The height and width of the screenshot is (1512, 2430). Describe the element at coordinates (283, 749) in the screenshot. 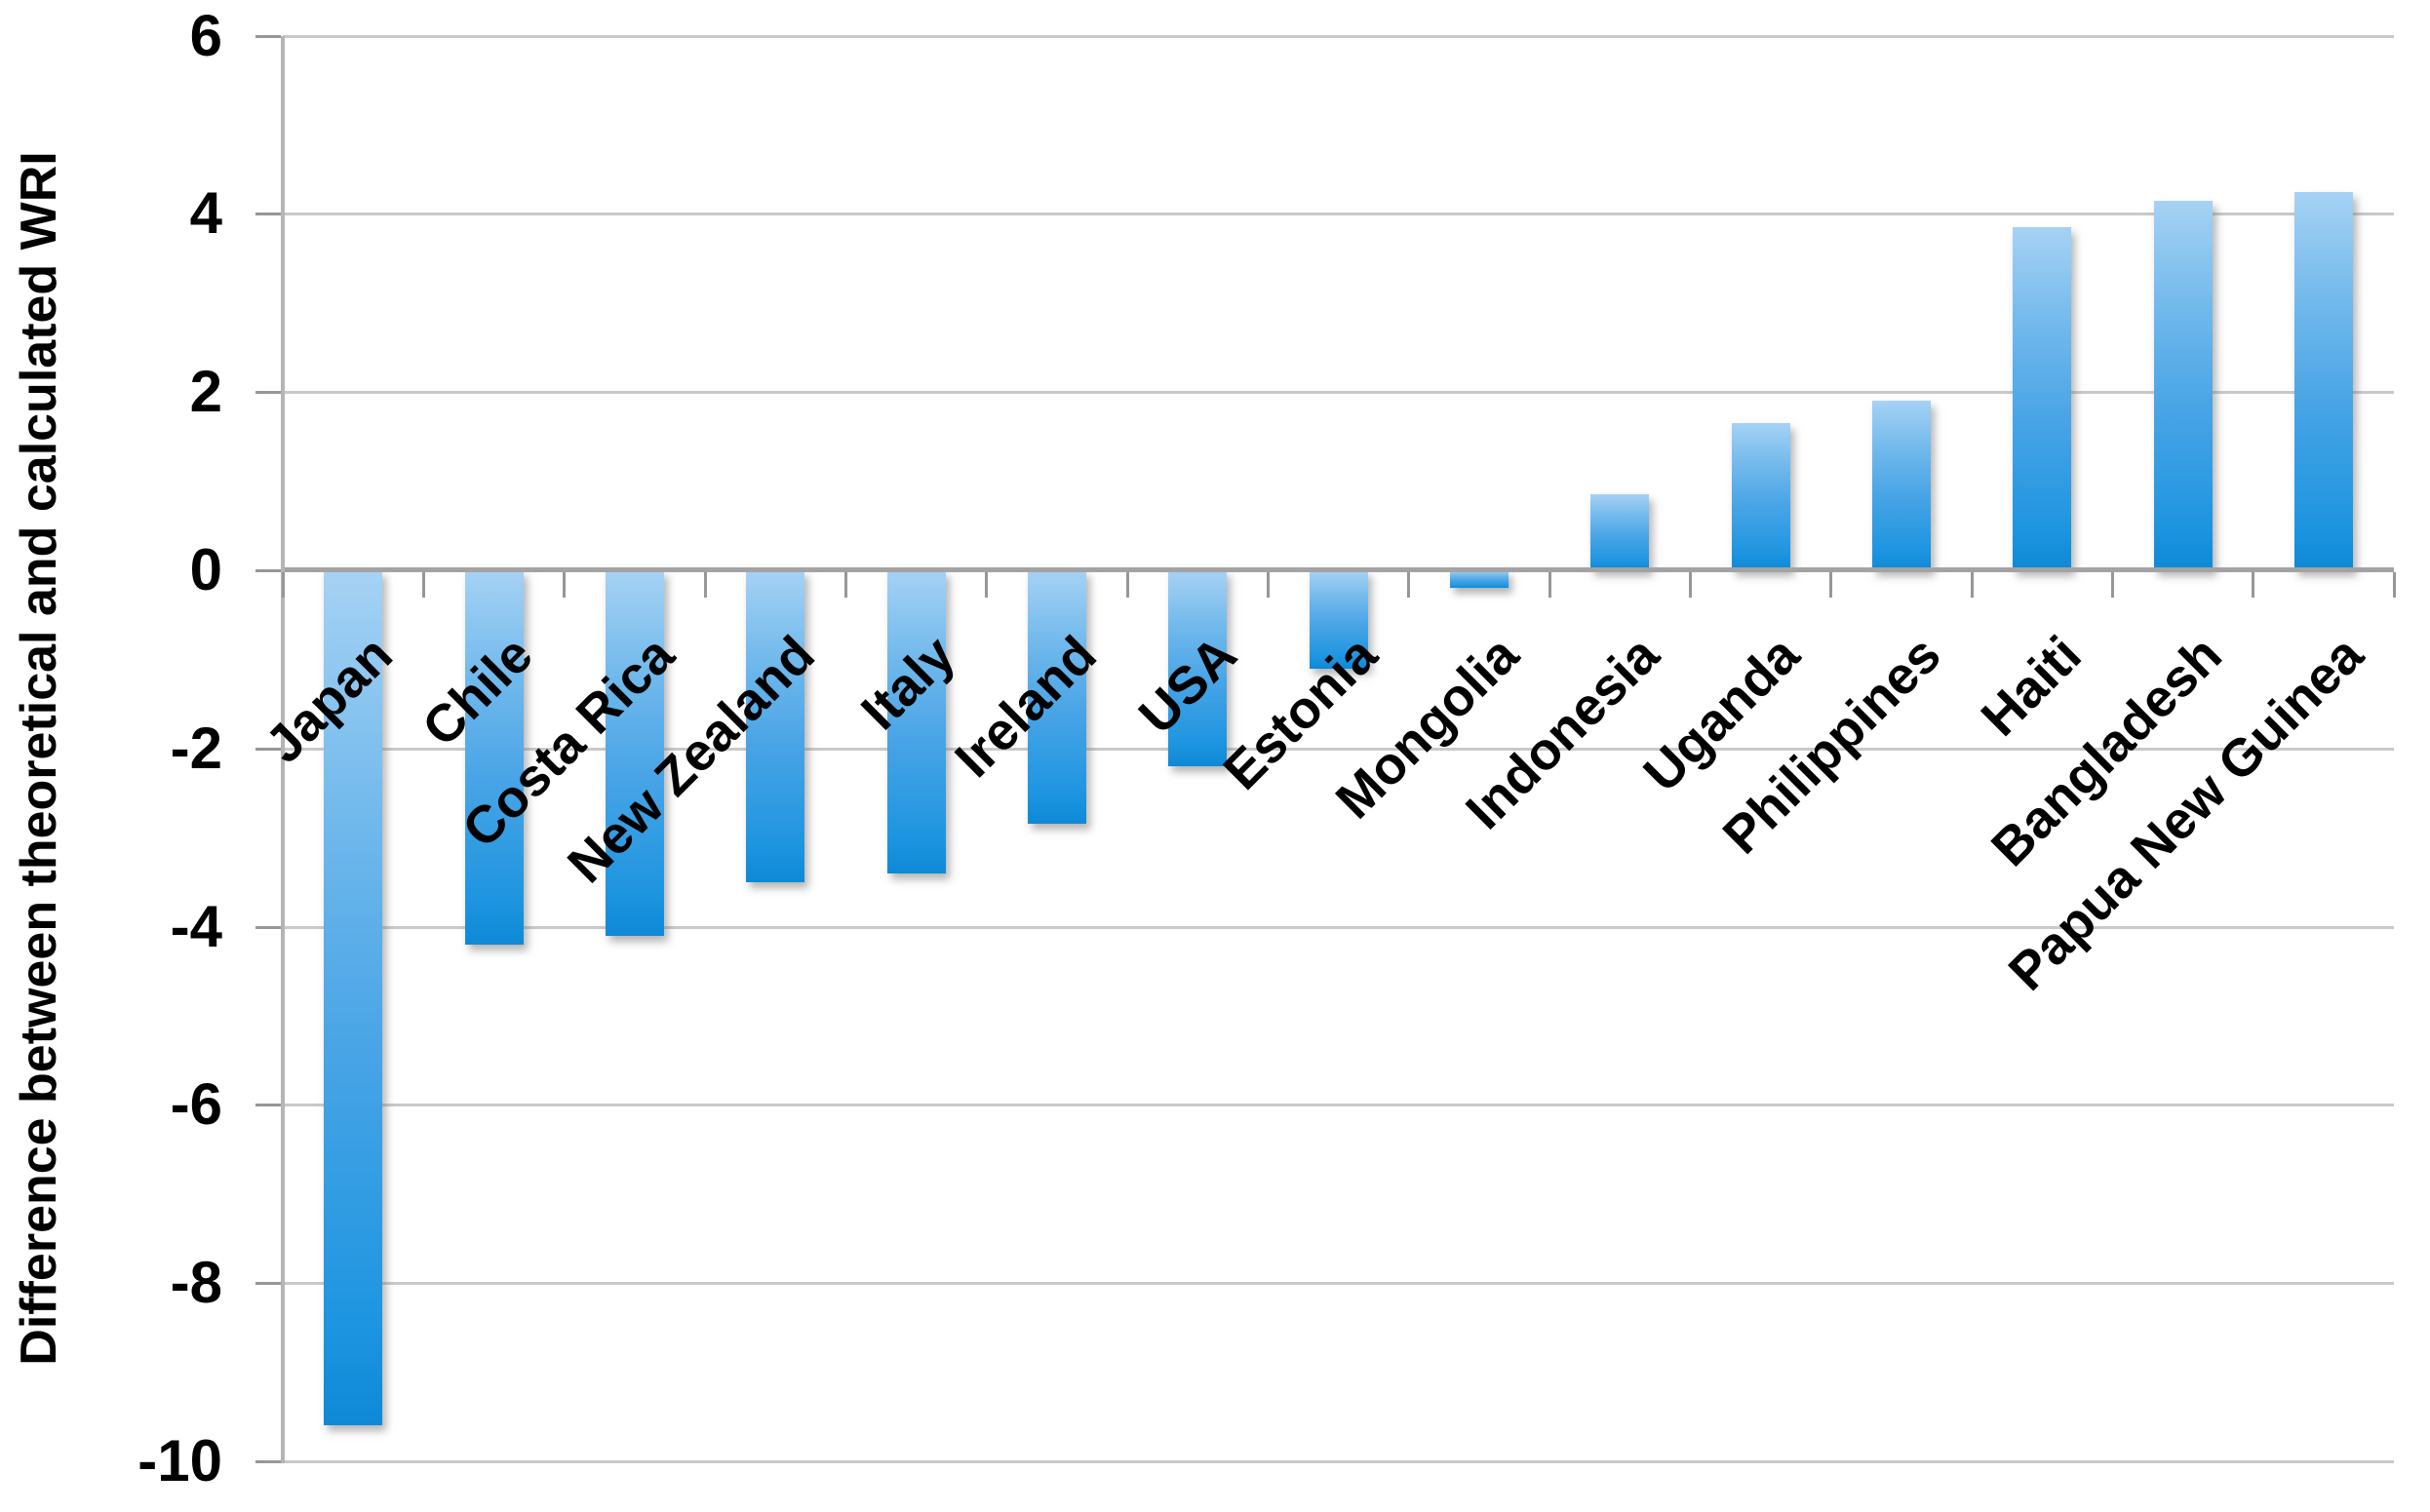

I see `y-axis-line` at that location.